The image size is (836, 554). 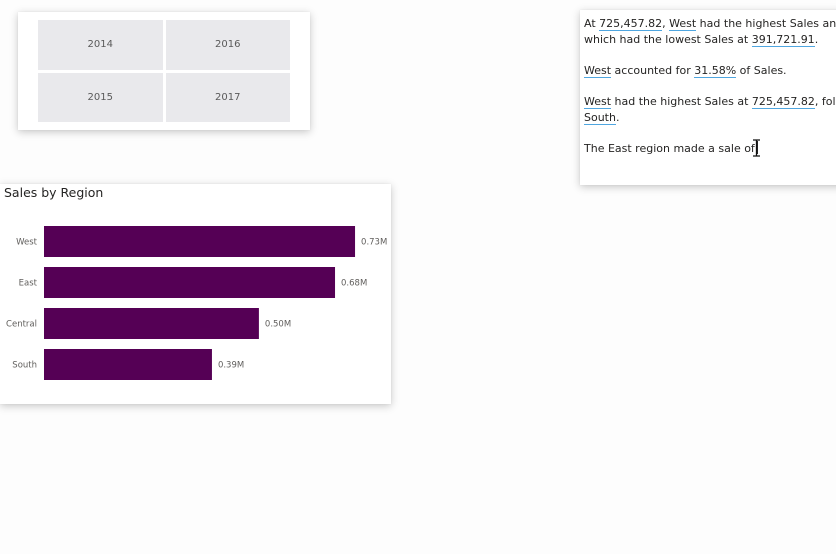 What do you see at coordinates (668, 39) in the screenshot?
I see `narr-text: which had the lowest Sales at` at bounding box center [668, 39].